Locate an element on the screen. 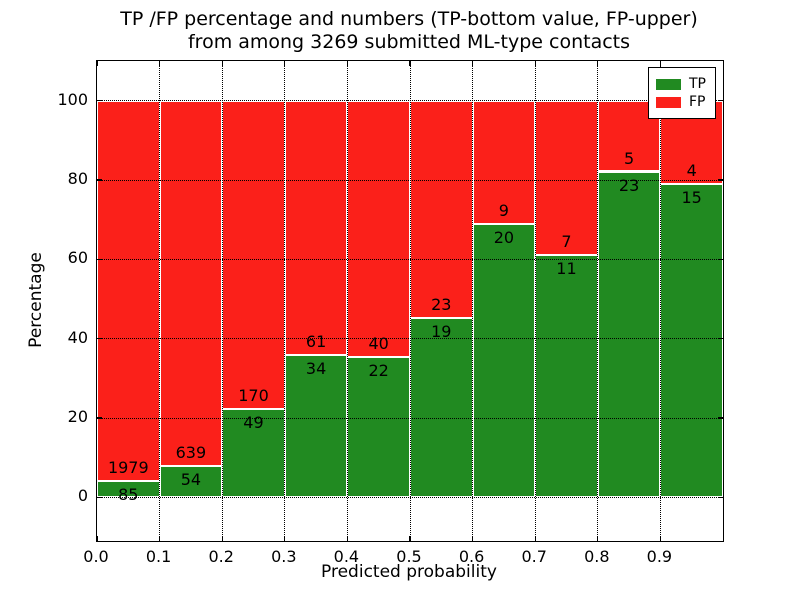  tp-count-label: 49 is located at coordinates (253, 422).